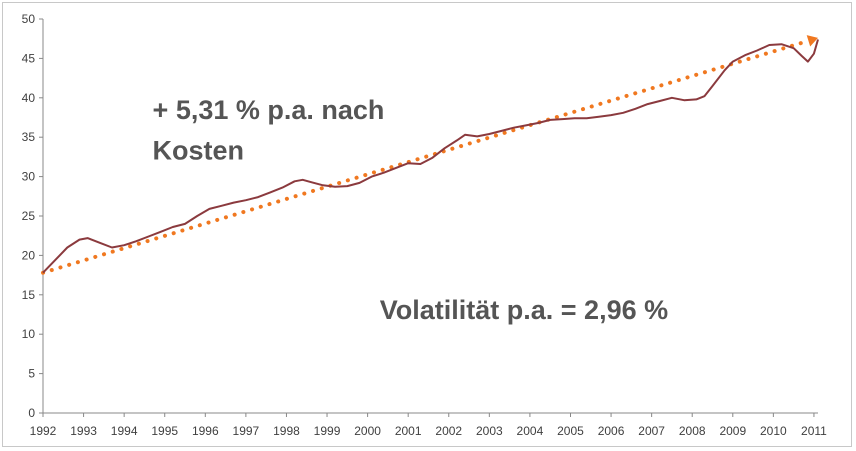  Describe the element at coordinates (286, 431) in the screenshot. I see `x-tick-label: 1998` at that location.